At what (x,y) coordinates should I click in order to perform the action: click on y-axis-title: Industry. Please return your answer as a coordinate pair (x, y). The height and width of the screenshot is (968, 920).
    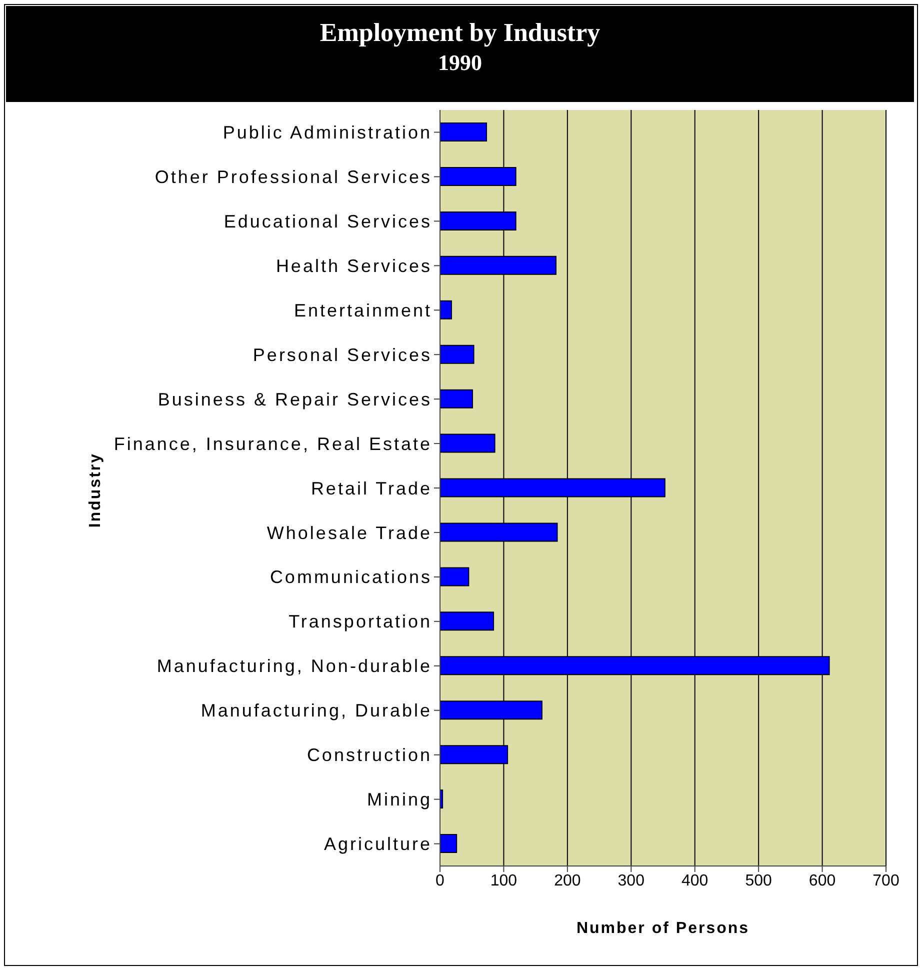
    Looking at the image, I should click on (96, 490).